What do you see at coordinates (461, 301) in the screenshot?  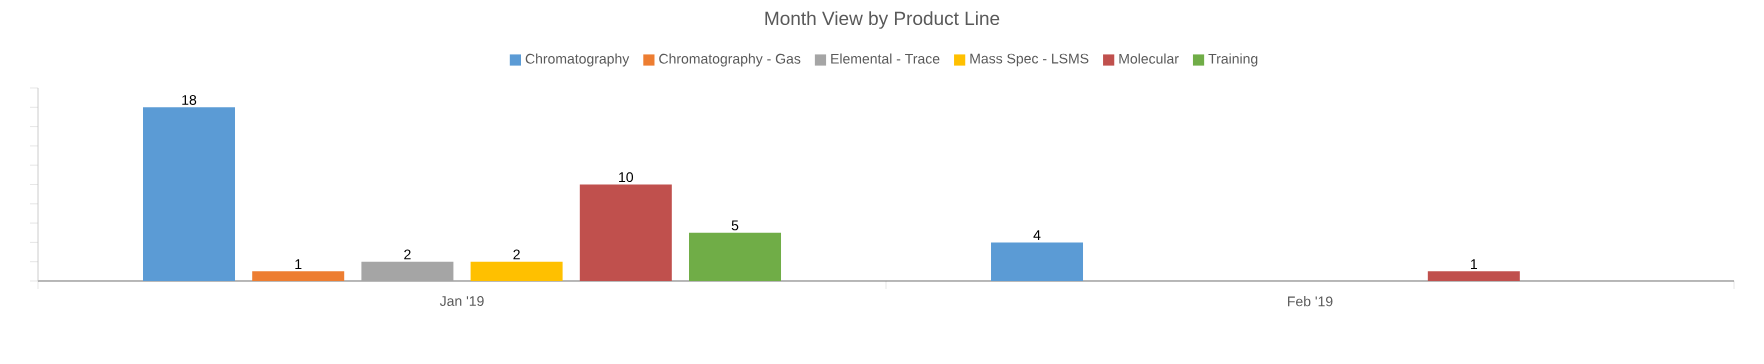 I see `x-tick-label: Jan '19` at bounding box center [461, 301].